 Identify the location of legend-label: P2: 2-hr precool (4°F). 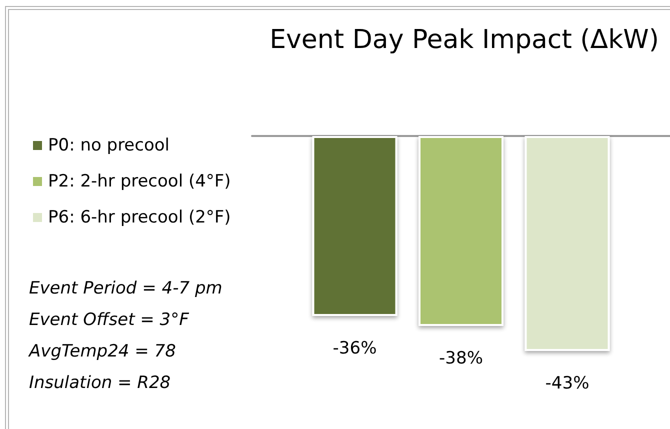
(139, 182).